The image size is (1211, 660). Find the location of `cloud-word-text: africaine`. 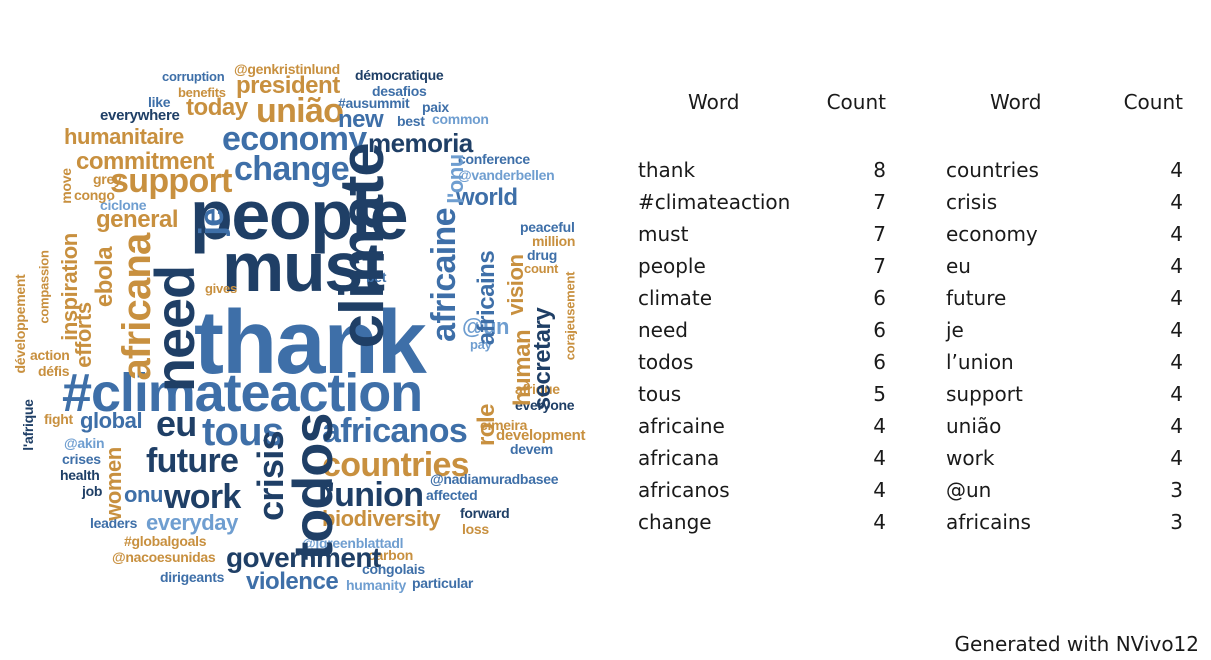

cloud-word-text: africaine is located at coordinates (444, 275).